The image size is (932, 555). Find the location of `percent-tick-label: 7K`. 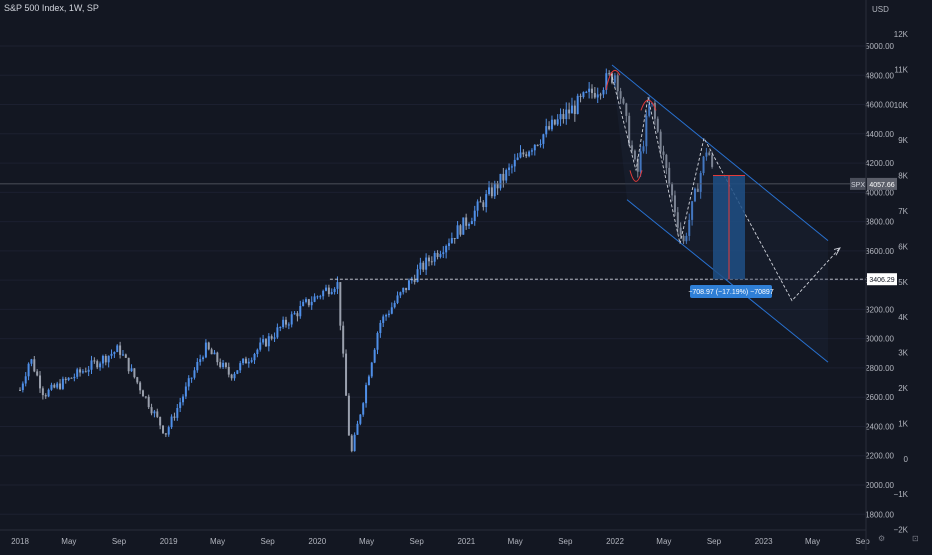

percent-tick-label: 7K is located at coordinates (903, 211).